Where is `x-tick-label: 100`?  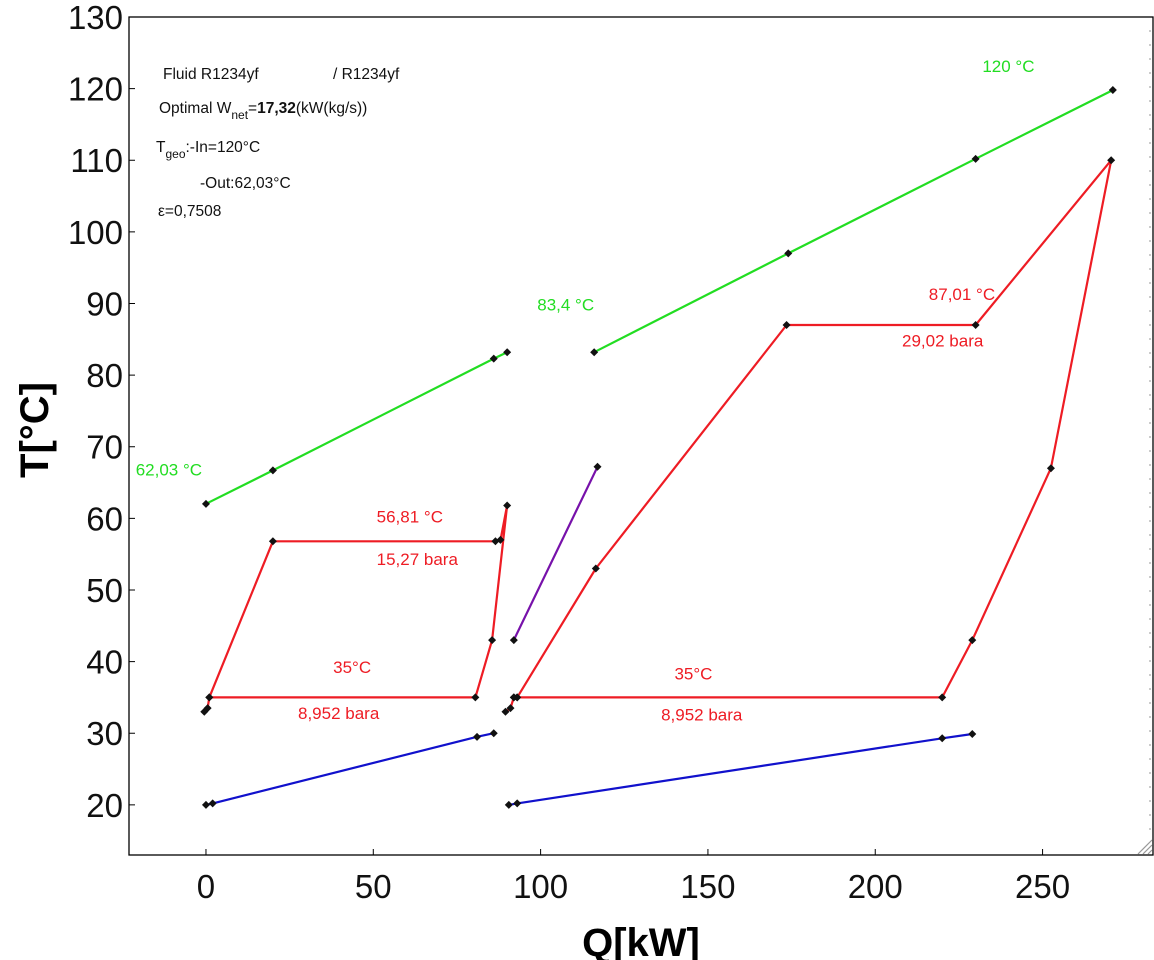 x-tick-label: 100 is located at coordinates (540, 886).